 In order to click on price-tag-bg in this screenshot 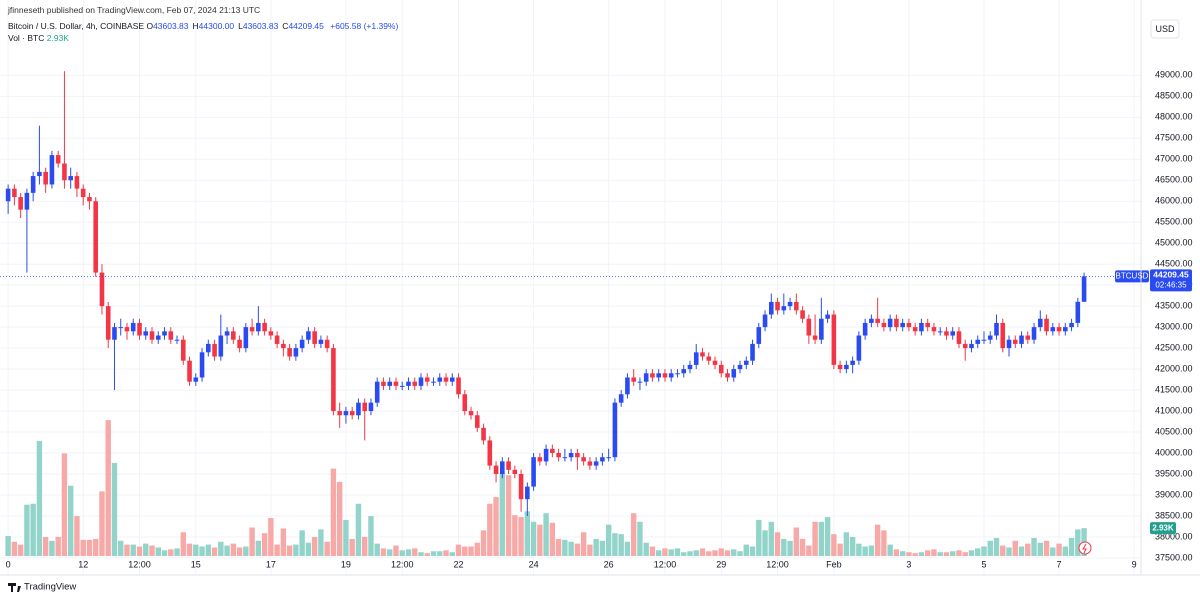, I will do `click(1171, 280)`.